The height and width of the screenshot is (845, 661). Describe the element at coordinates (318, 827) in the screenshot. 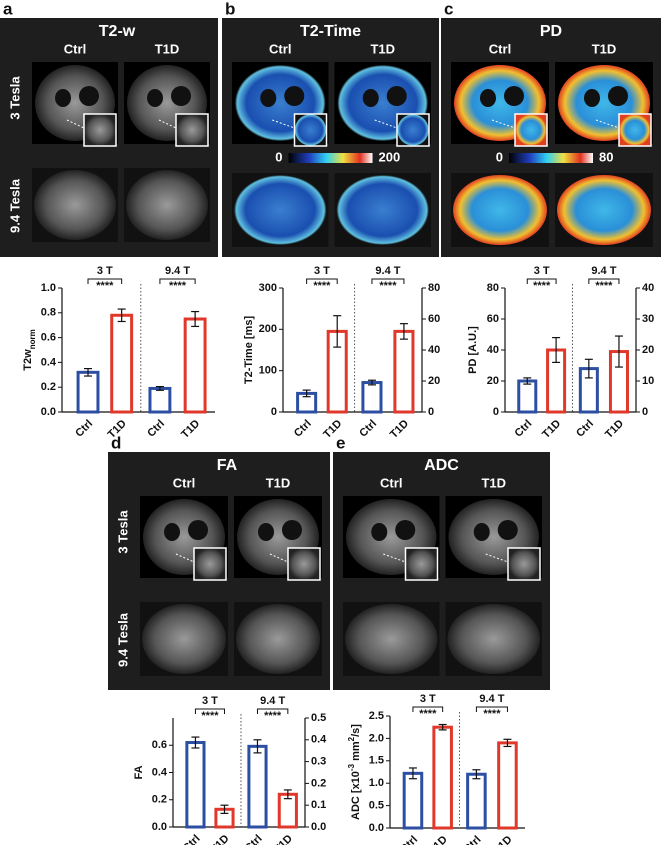

I see `y2-tick-label: 0.0` at that location.